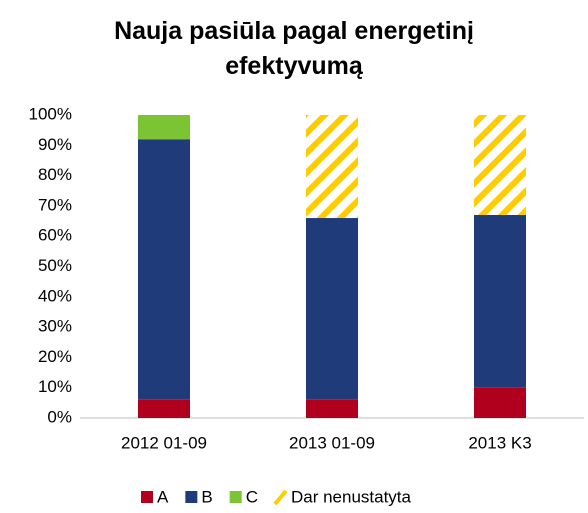 The image size is (588, 513). Describe the element at coordinates (55, 295) in the screenshot. I see `y-tick-label: 40%` at that location.